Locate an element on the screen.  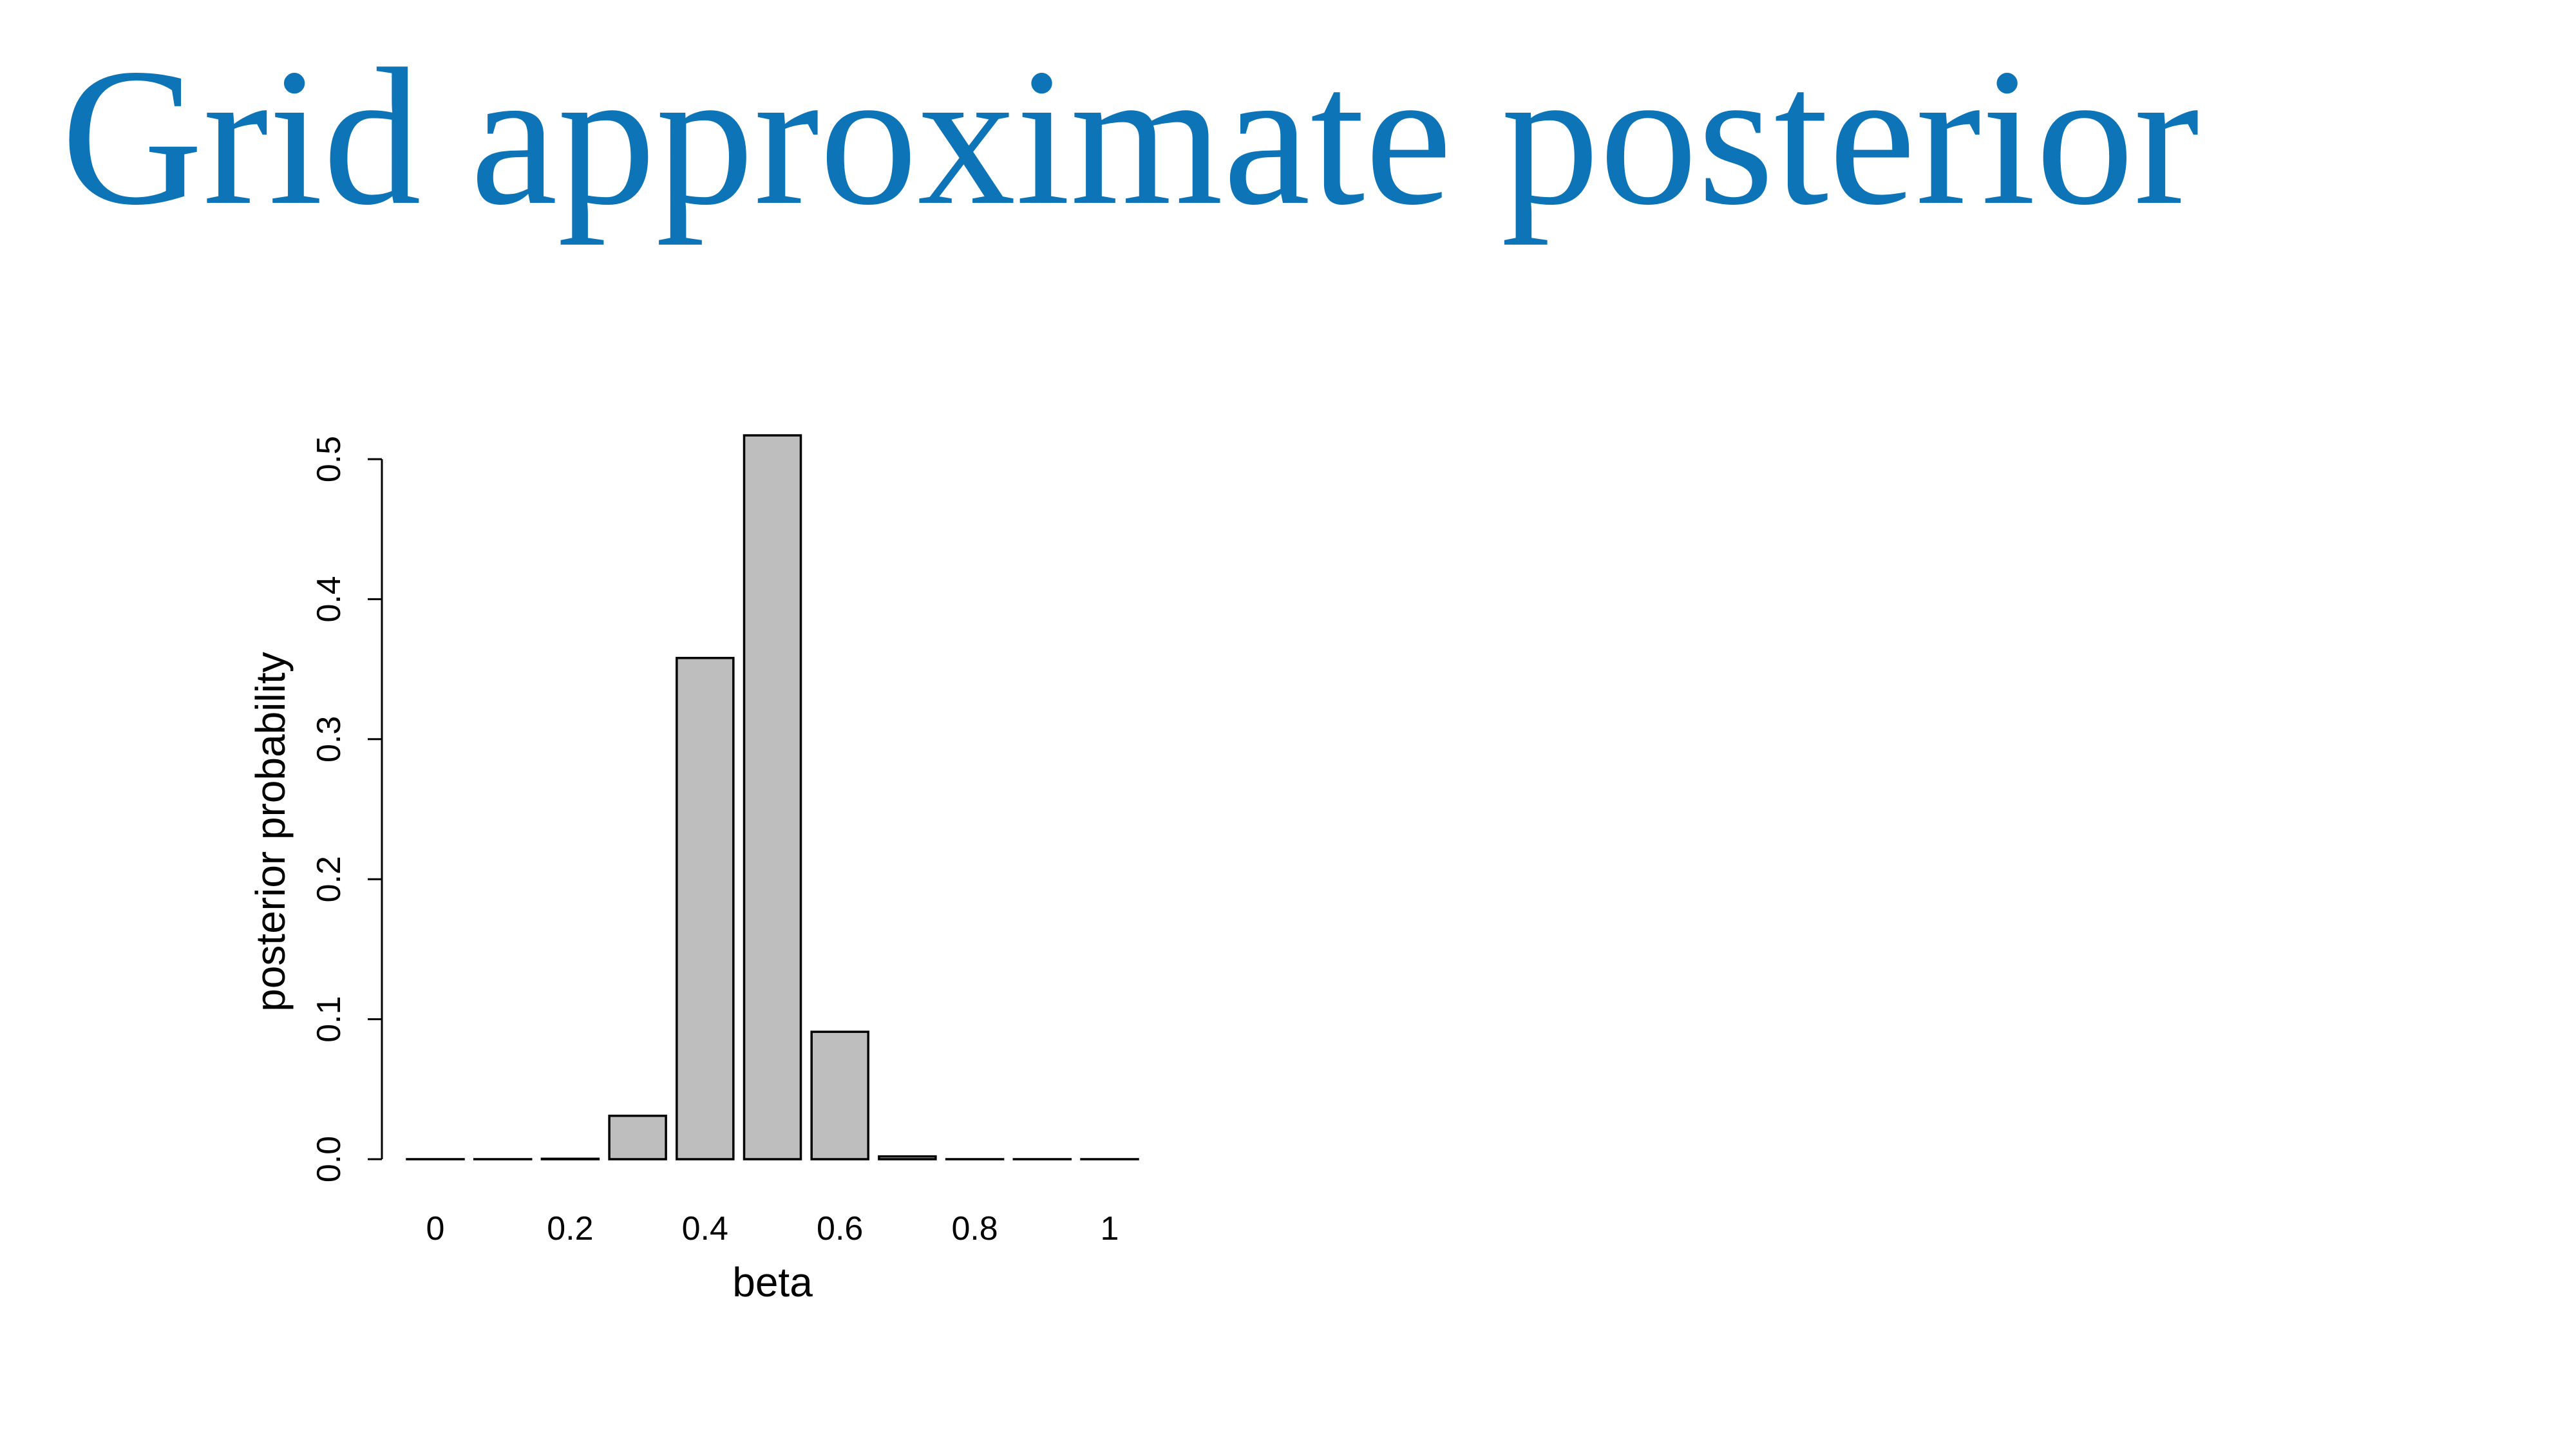
bars is located at coordinates (773, 797).